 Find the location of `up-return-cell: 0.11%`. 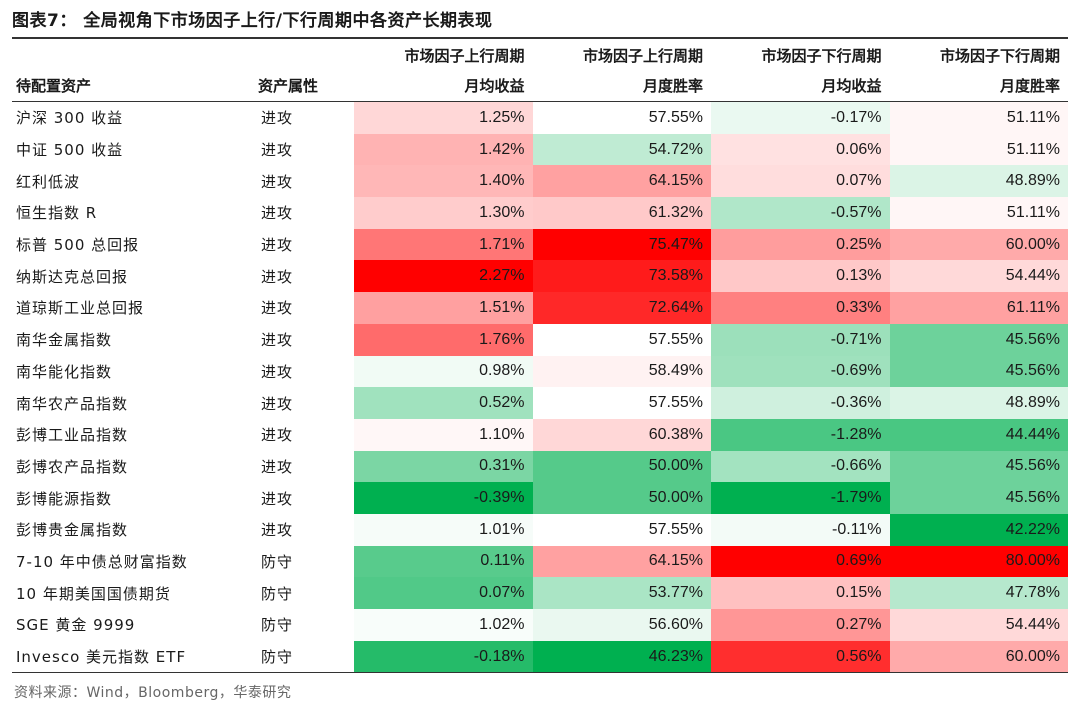

up-return-cell: 0.11% is located at coordinates (443, 561).